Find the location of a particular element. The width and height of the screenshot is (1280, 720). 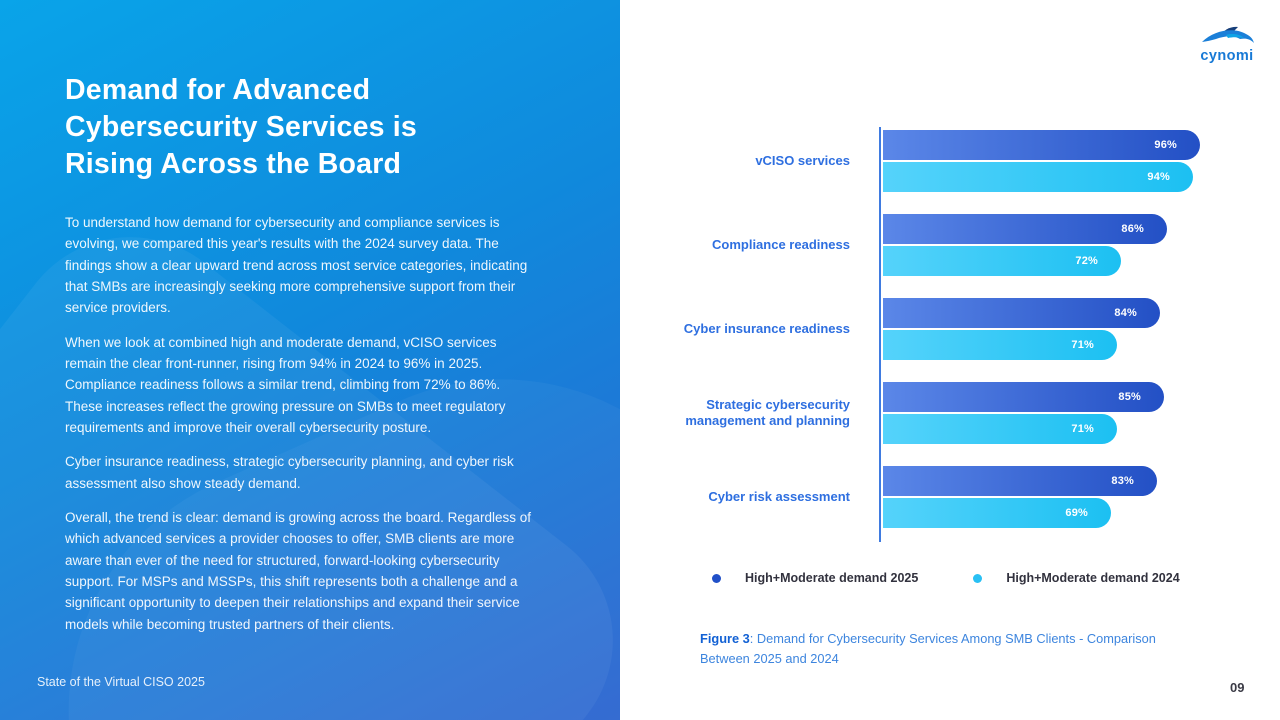

bar-value-label: 69% is located at coordinates (1076, 513).